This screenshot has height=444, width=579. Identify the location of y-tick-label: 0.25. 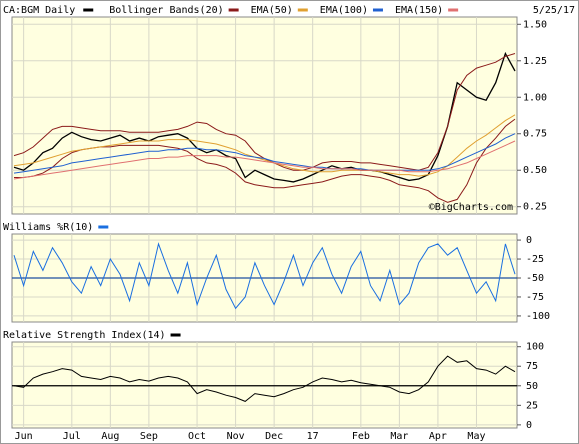
(535, 207).